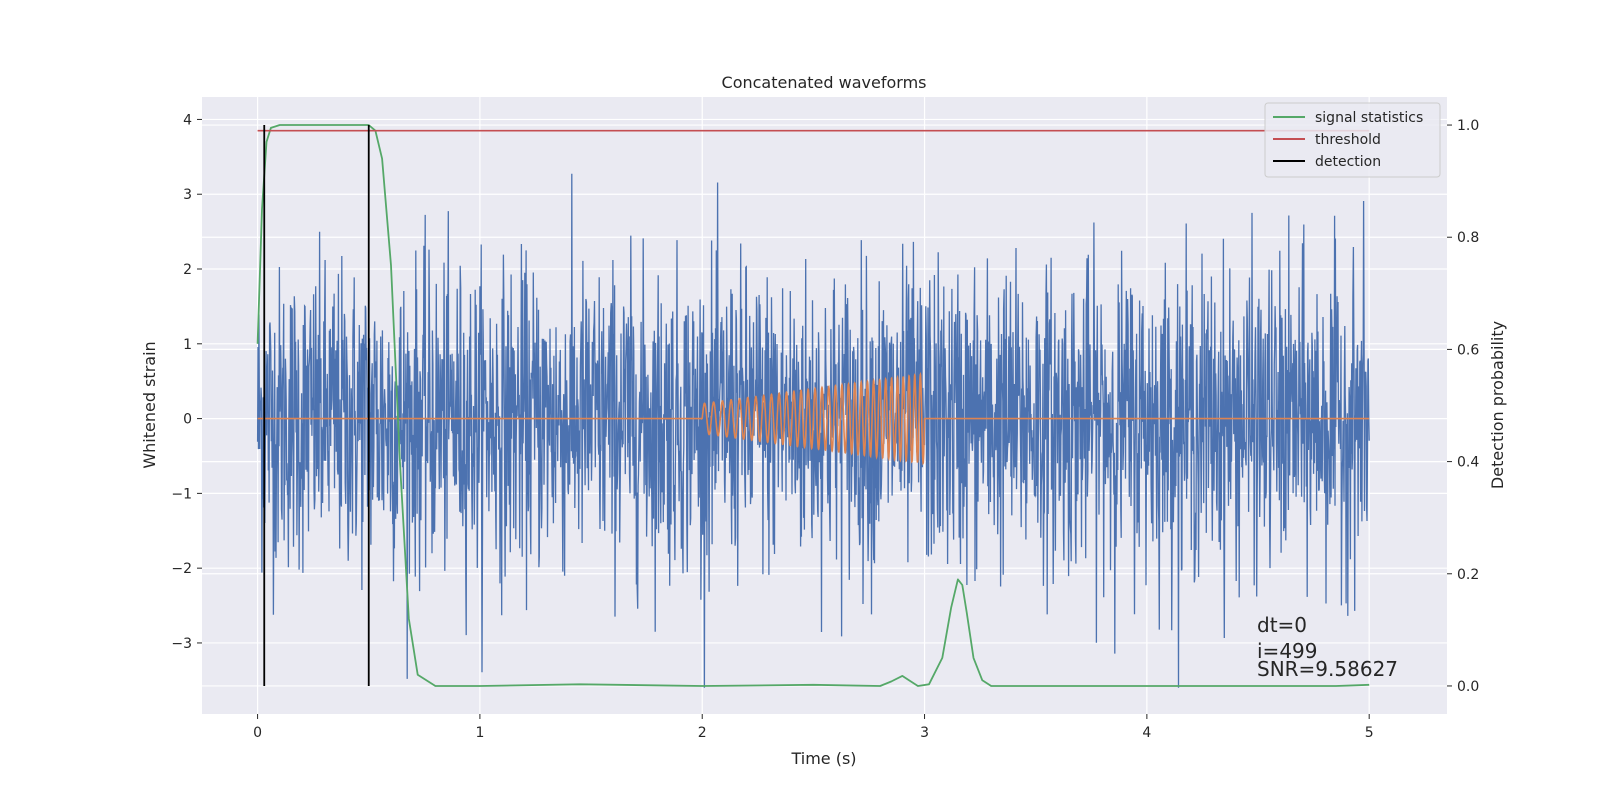  I want to click on y-tick-label: 1, so click(187, 345).